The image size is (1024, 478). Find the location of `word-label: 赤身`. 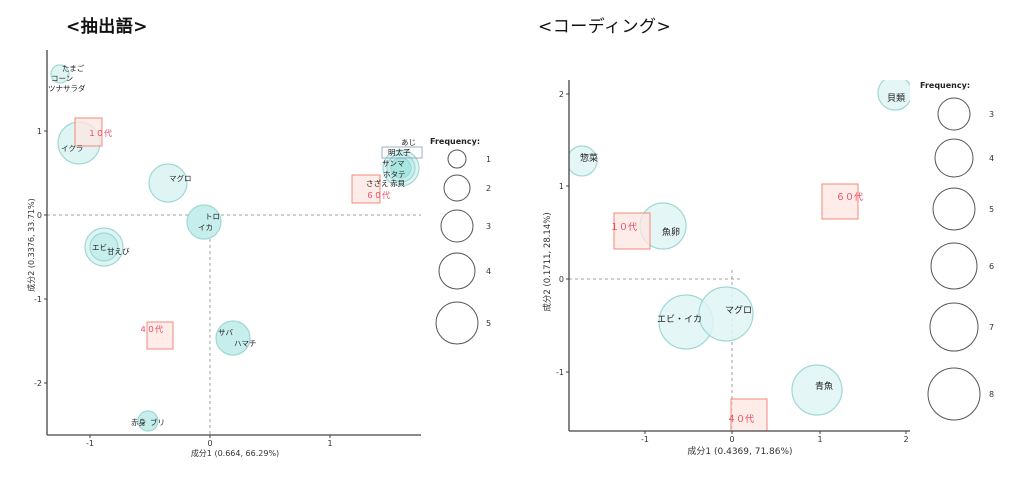

word-label: 赤身 is located at coordinates (138, 422).